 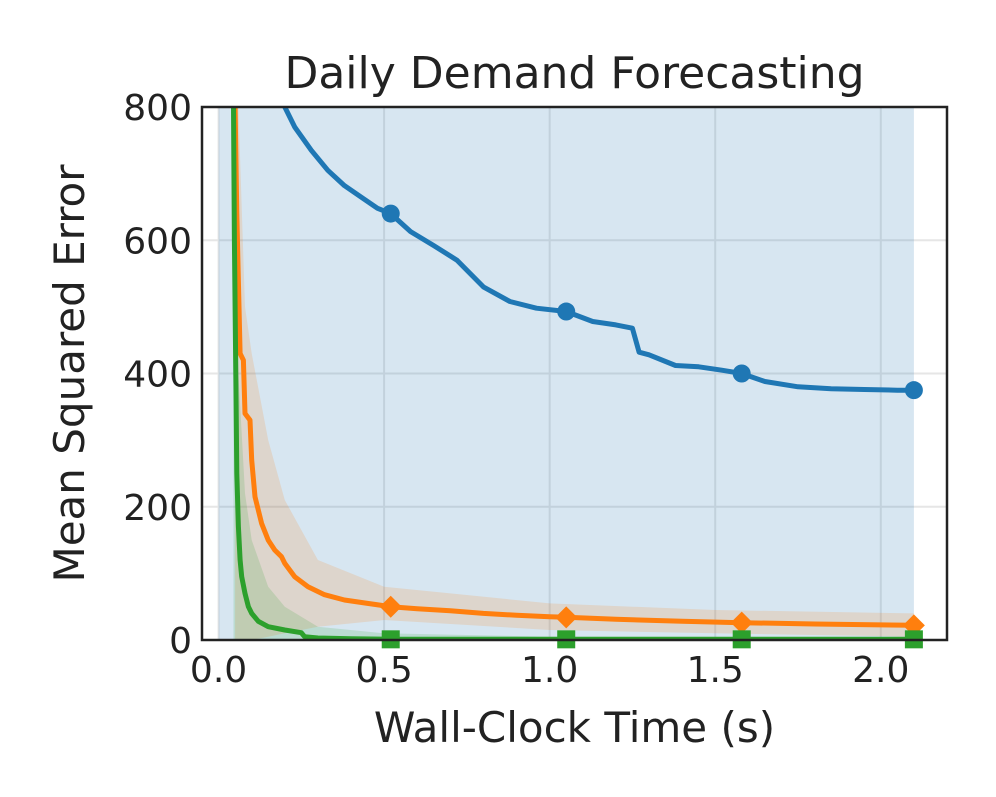 I want to click on x-tick-label: 2.0, so click(x=880, y=670).